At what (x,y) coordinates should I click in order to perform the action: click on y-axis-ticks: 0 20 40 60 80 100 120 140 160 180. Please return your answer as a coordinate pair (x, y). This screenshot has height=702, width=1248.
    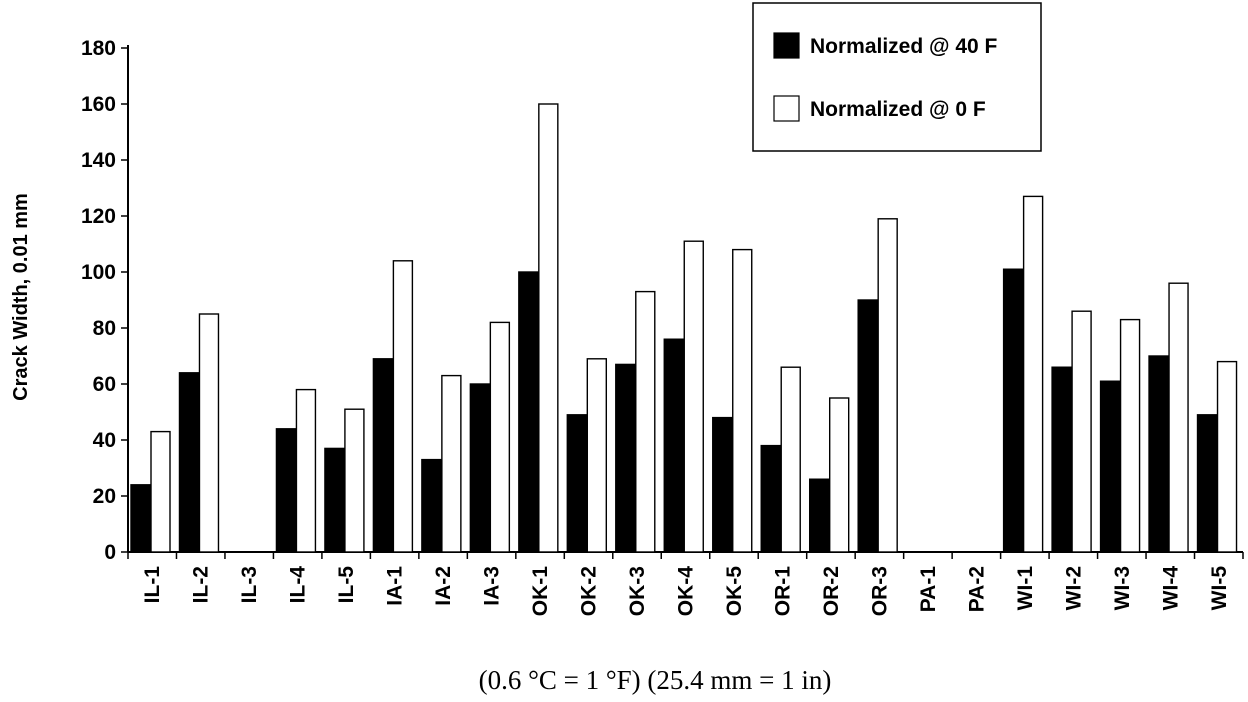
    Looking at the image, I should click on (104, 300).